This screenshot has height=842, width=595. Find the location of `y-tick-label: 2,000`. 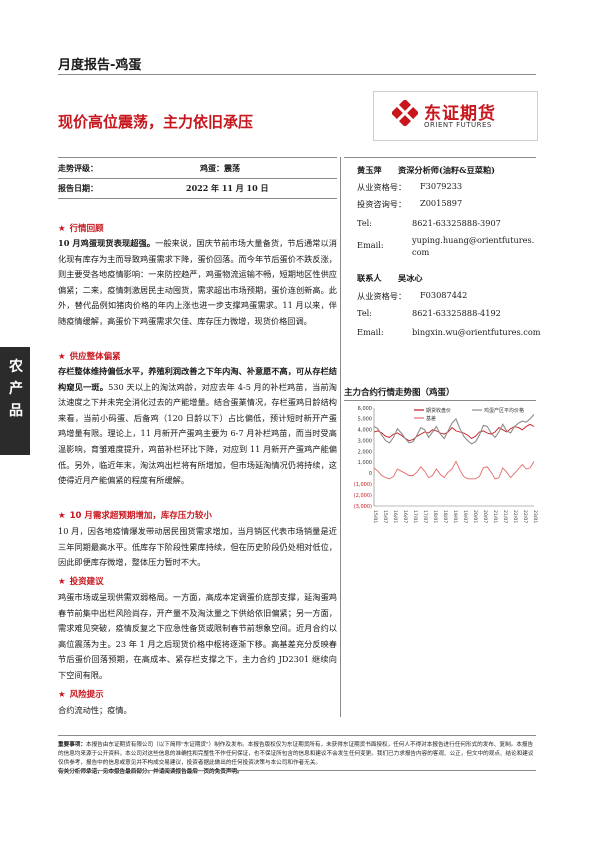

y-tick-label: 2,000 is located at coordinates (365, 452).